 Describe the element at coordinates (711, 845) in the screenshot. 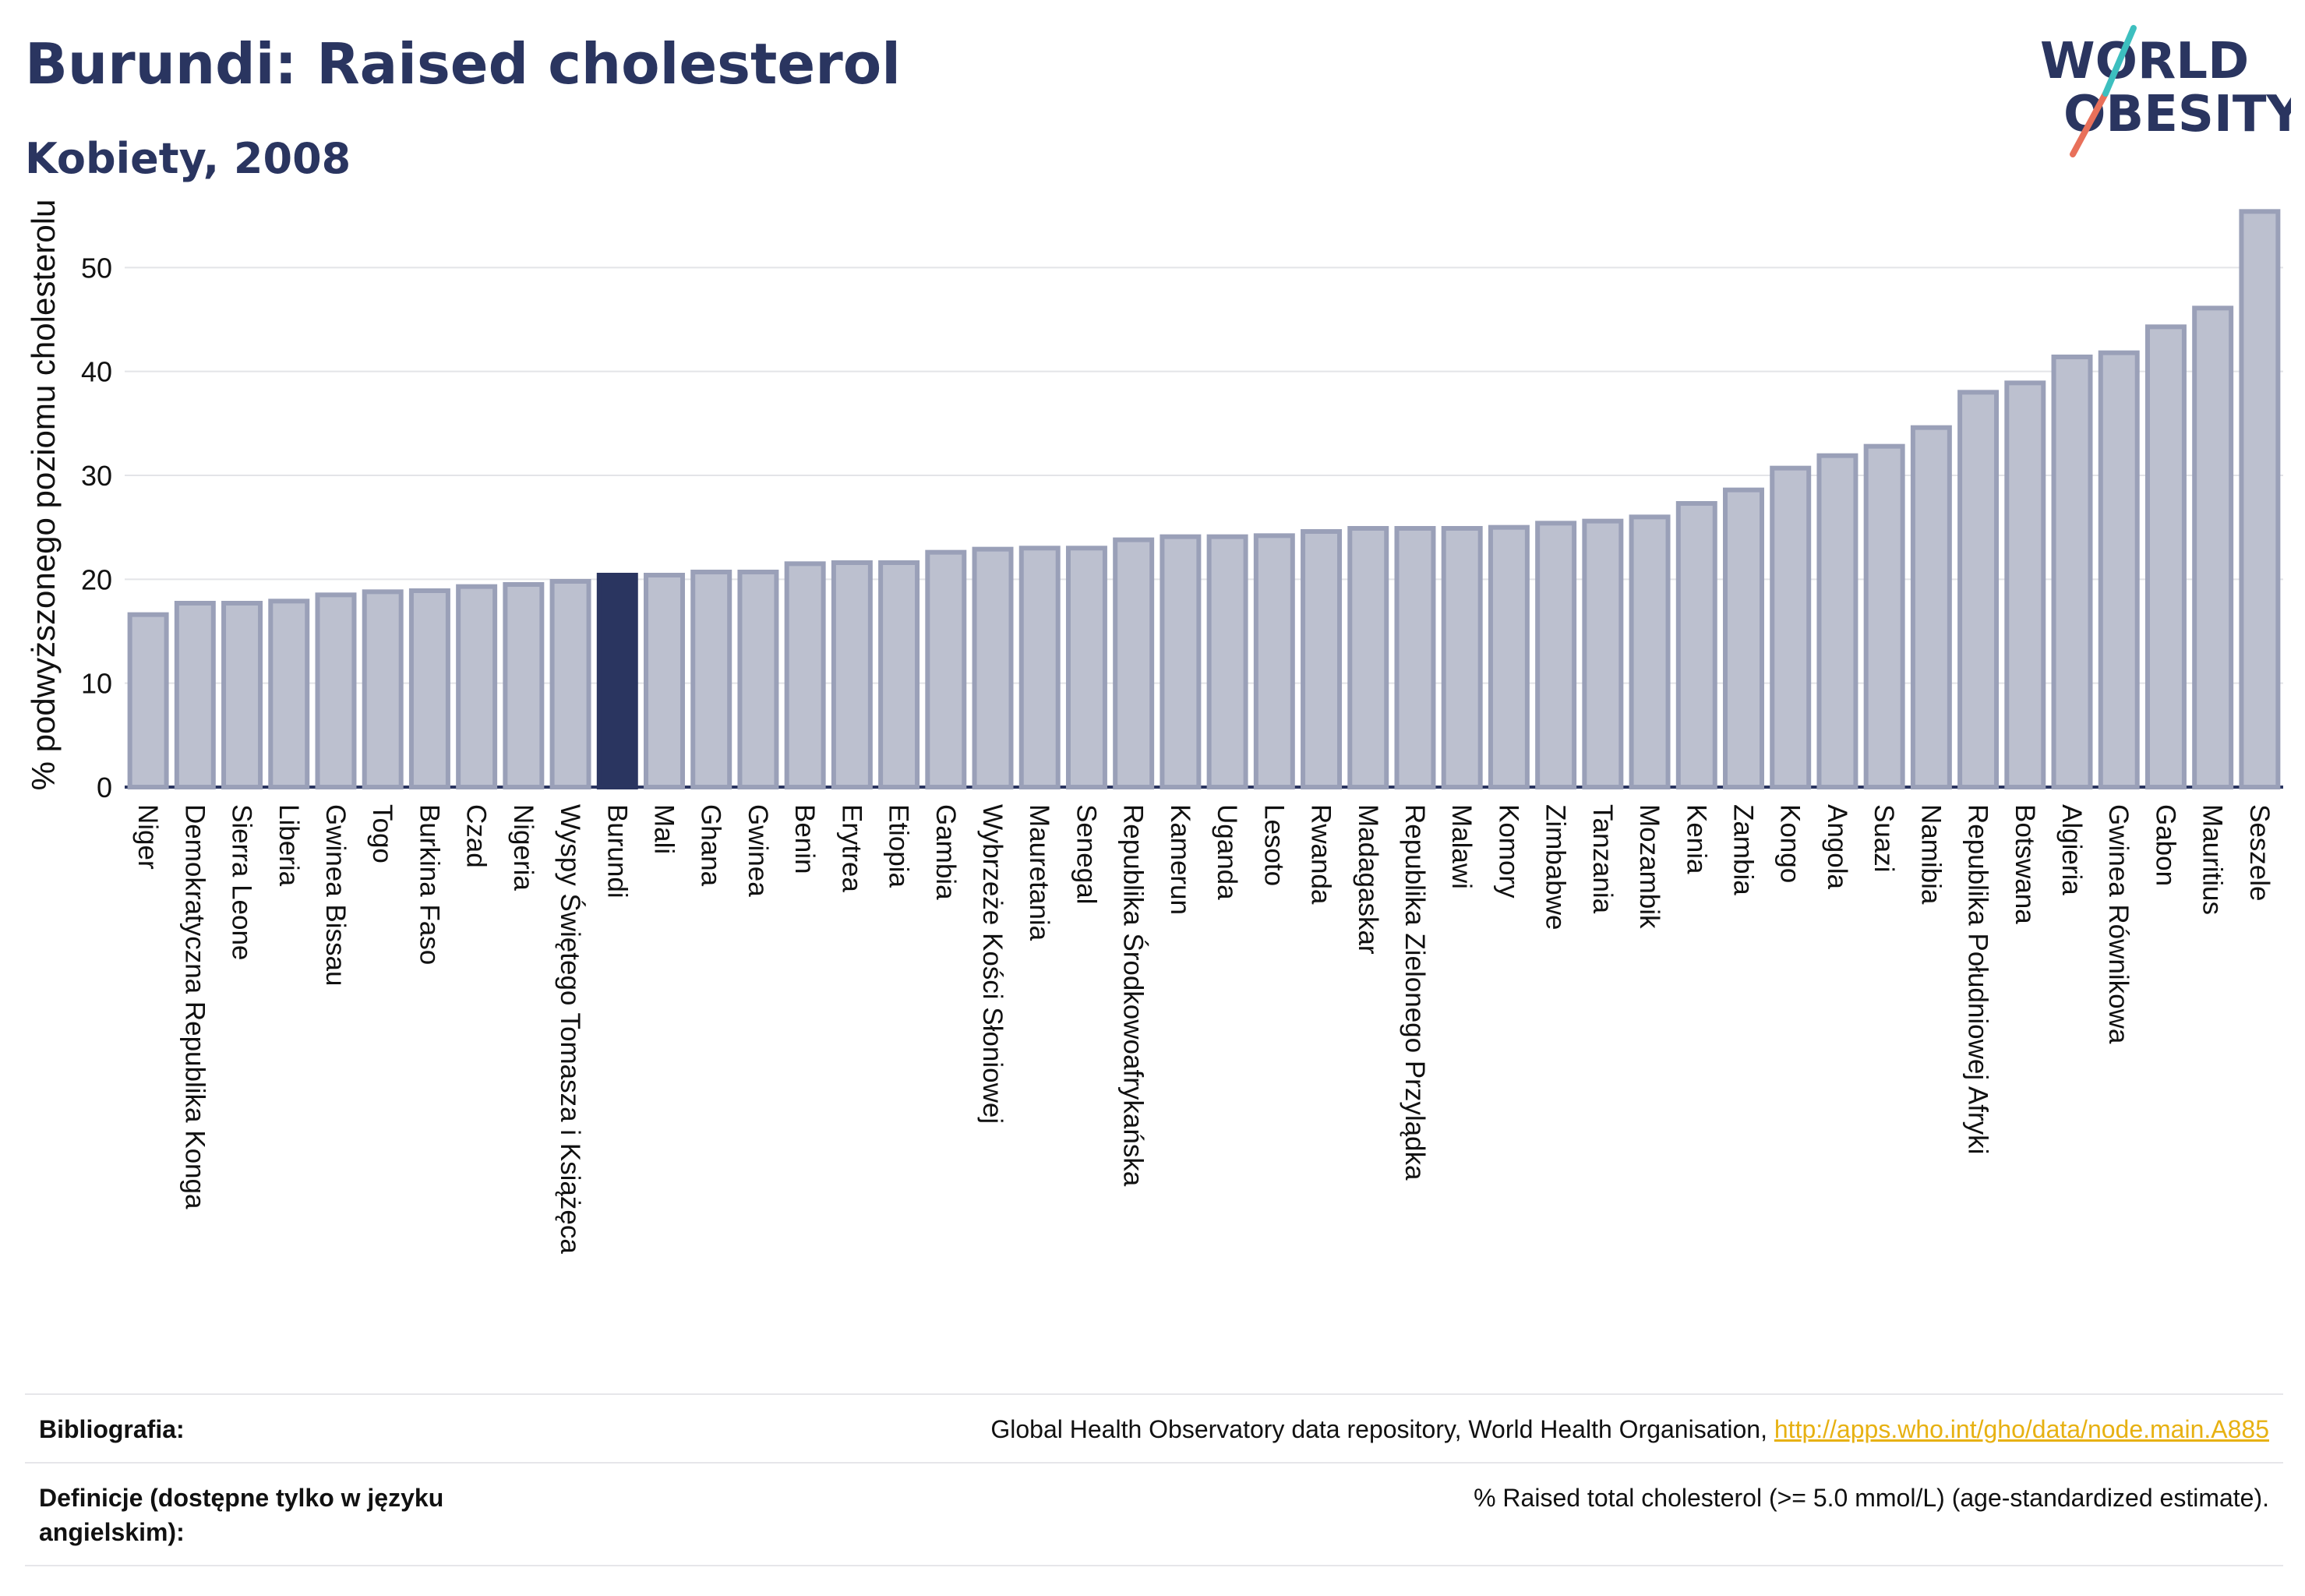

I see `x-tick-label: Ghana` at that location.